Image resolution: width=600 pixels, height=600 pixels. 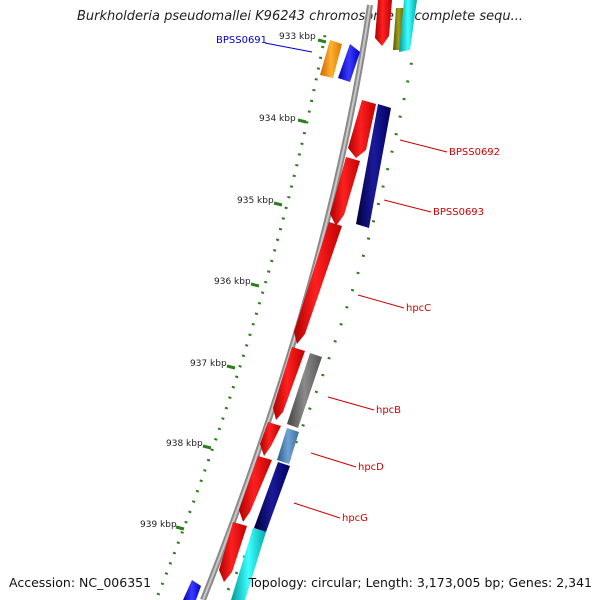 What do you see at coordinates (355, 518) in the screenshot?
I see `gene-label-hpcg: hpcG` at bounding box center [355, 518].